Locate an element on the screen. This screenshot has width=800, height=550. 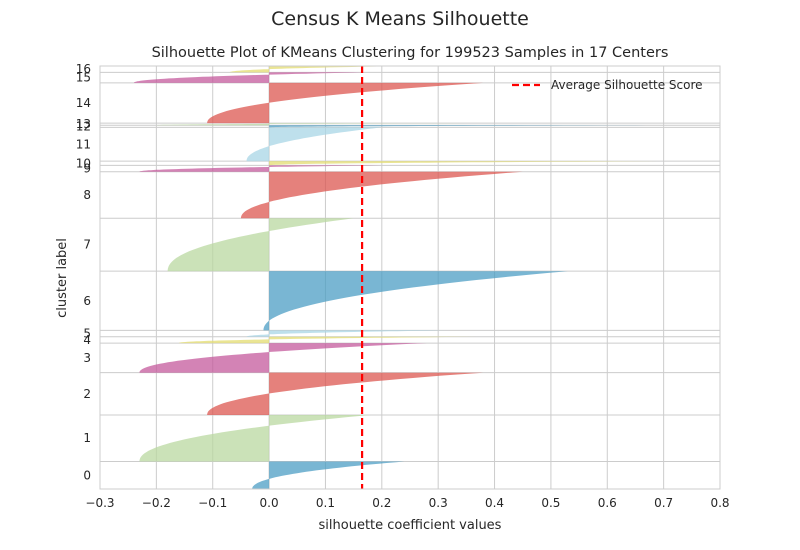
legend-entry-average-score: Average Silhouette Score is located at coordinates (627, 85).